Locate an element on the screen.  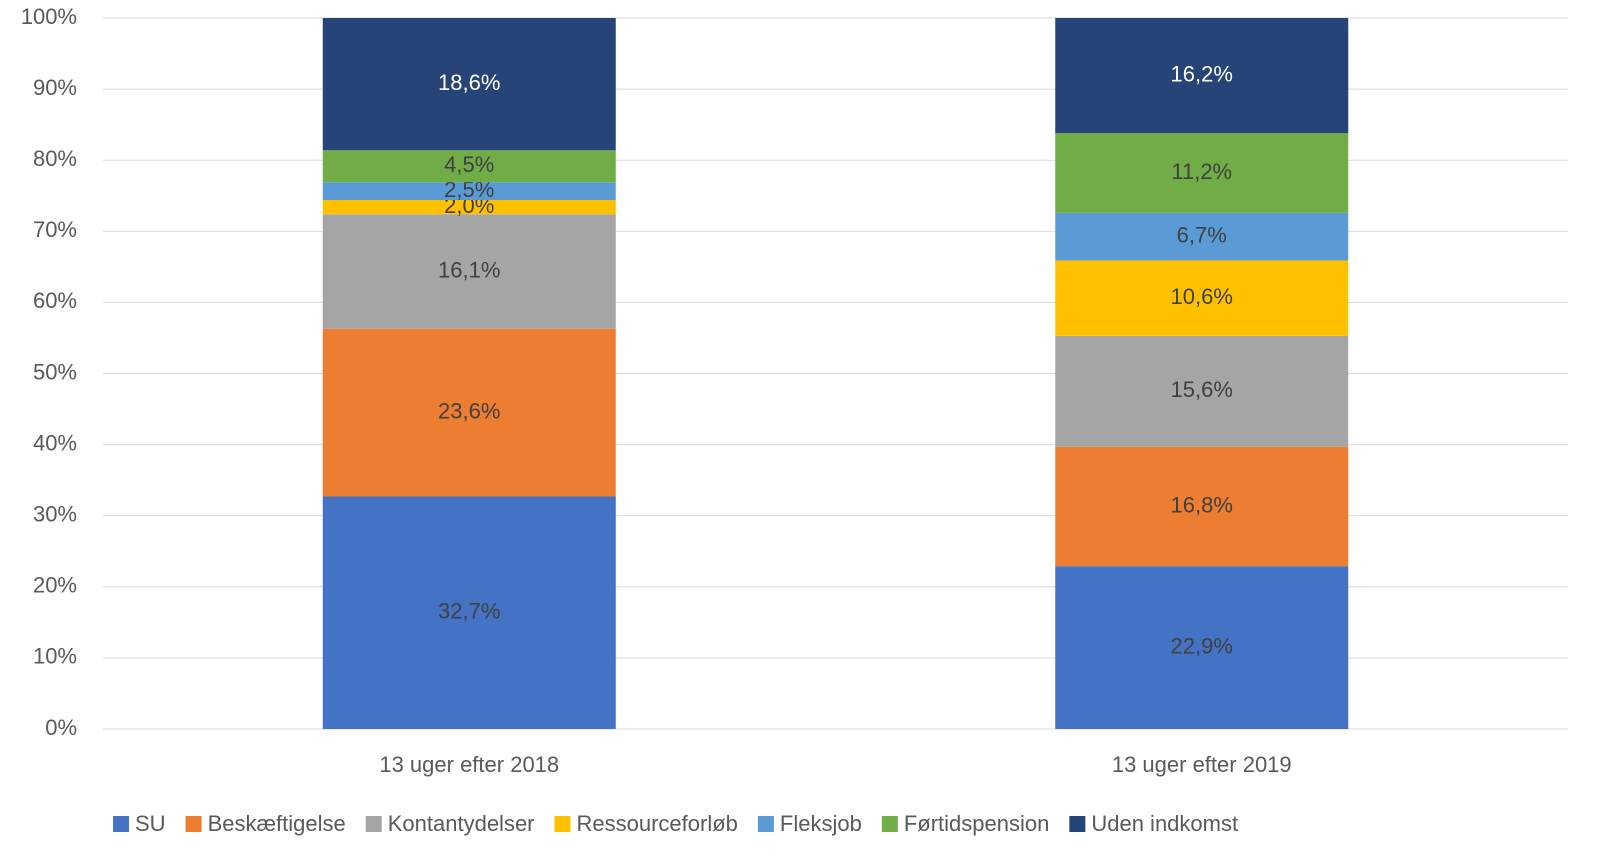
y-tick-label: 10% is located at coordinates (55, 656).